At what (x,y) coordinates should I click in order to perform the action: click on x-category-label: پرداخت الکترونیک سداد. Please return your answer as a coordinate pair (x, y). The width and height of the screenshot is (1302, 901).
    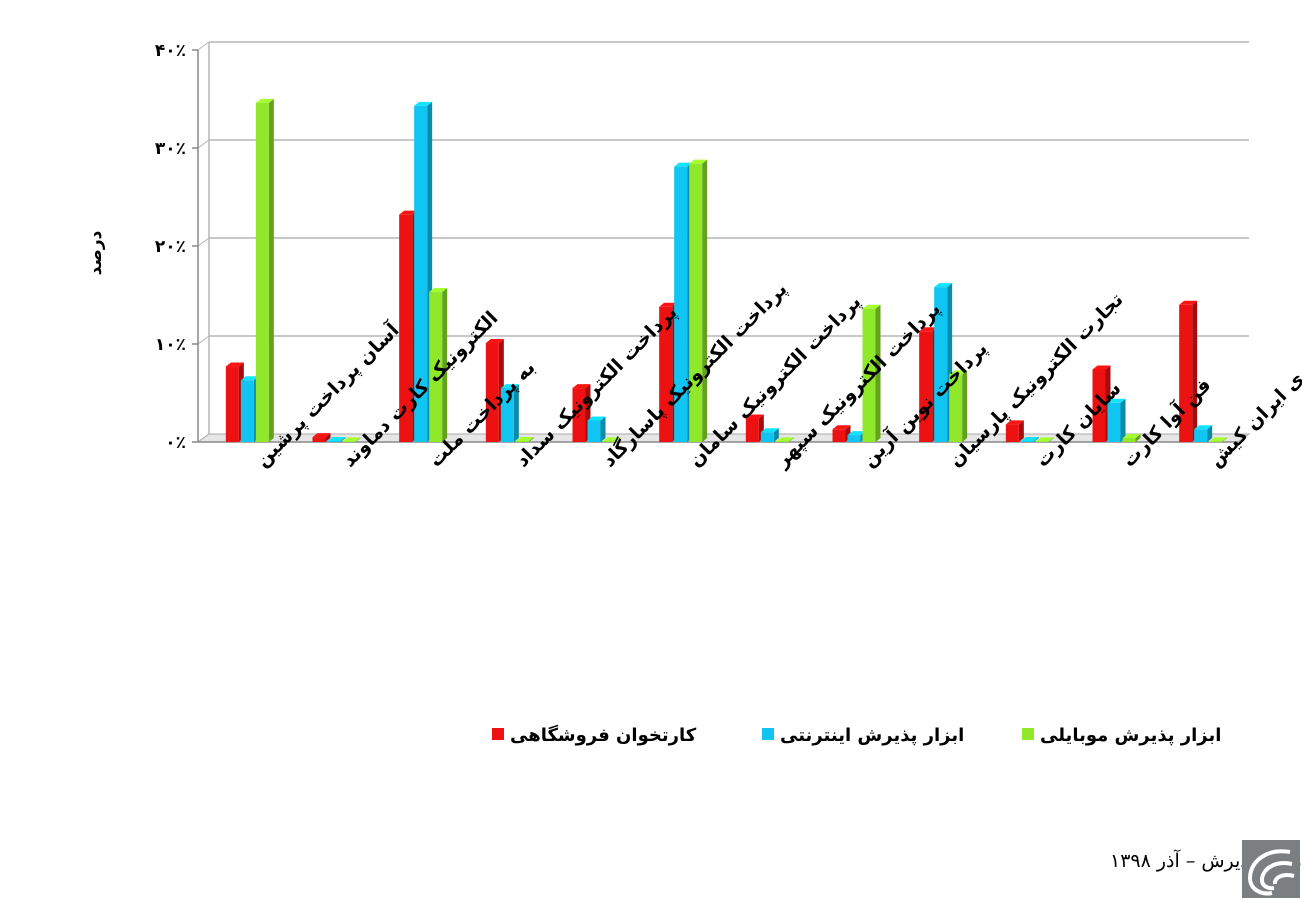
    Looking at the image, I should click on (596, 386).